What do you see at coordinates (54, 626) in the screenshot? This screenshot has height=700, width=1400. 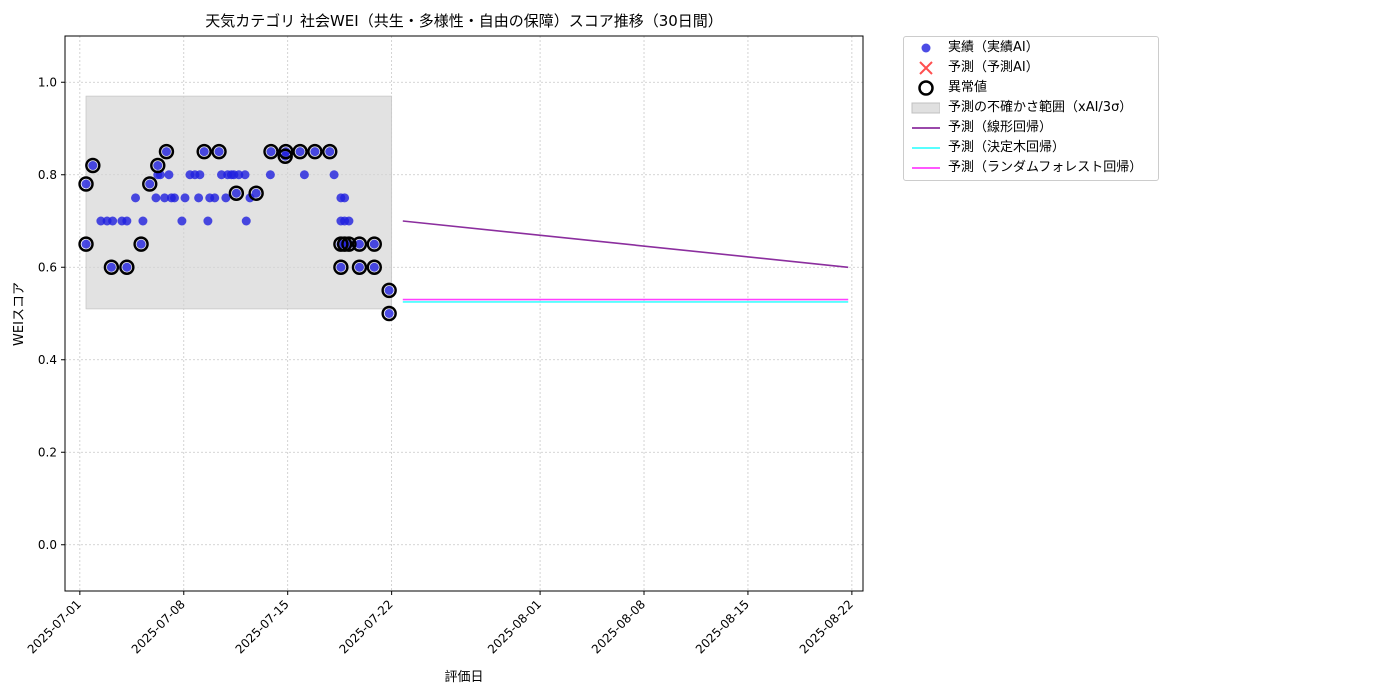 I see `x-tick-label: 2025-07-01` at bounding box center [54, 626].